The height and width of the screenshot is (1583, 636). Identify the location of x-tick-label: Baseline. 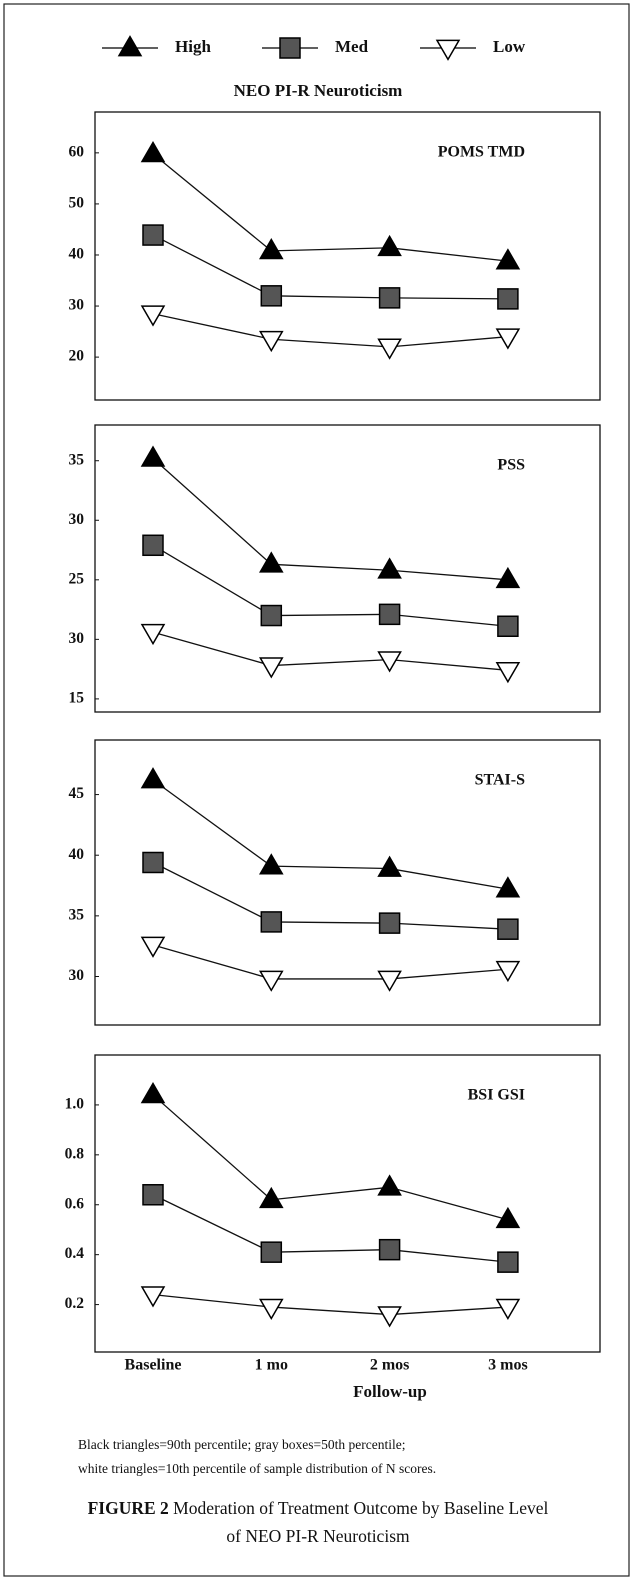
(153, 1365).